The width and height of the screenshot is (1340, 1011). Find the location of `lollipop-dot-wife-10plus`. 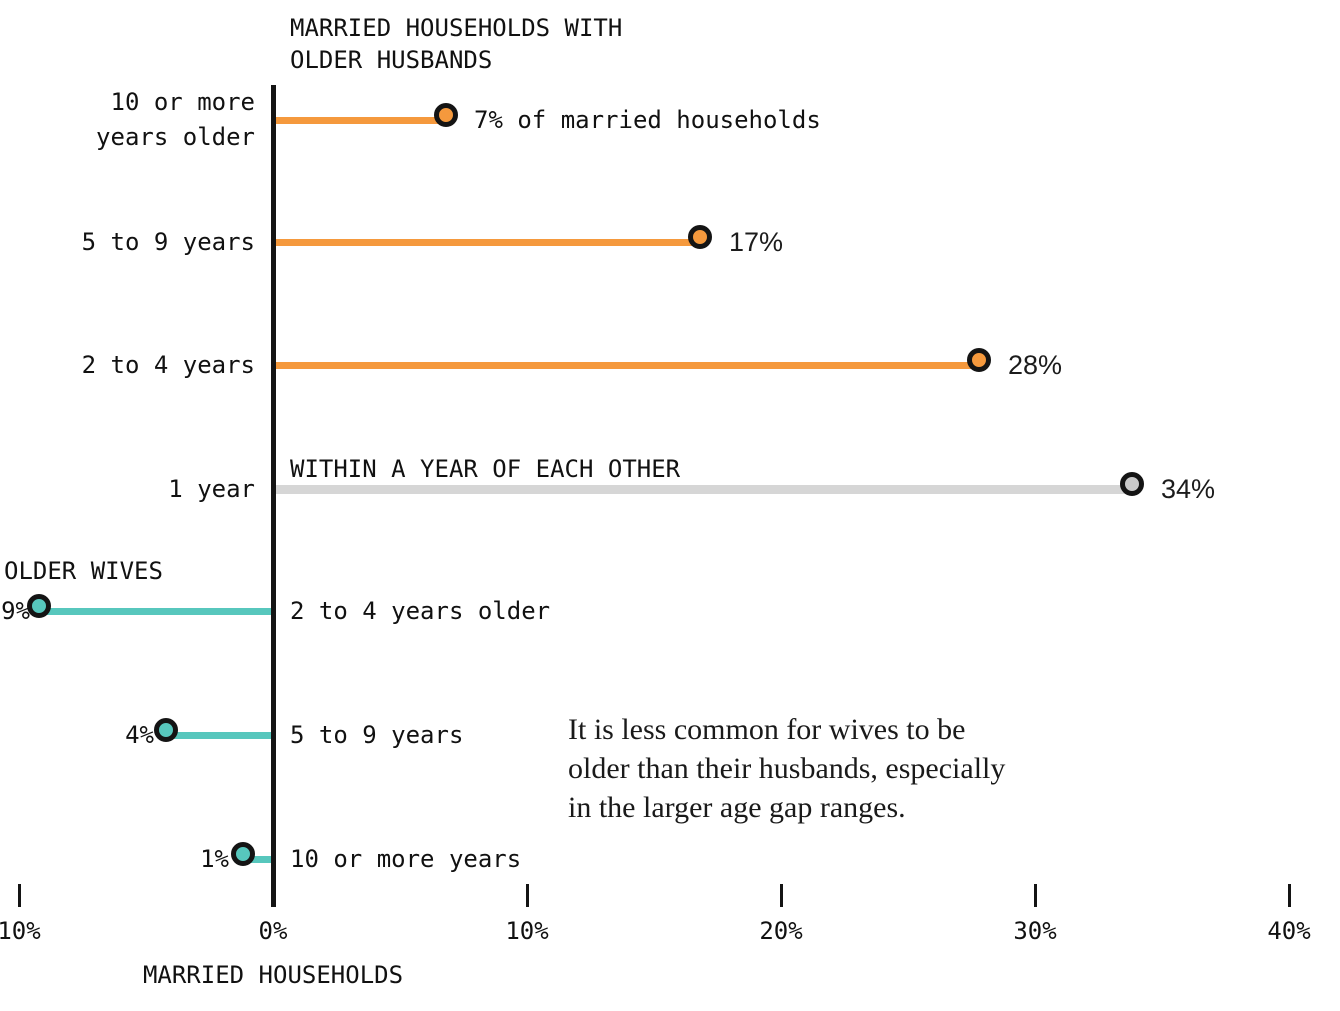

lollipop-dot-wife-10plus is located at coordinates (243, 854).